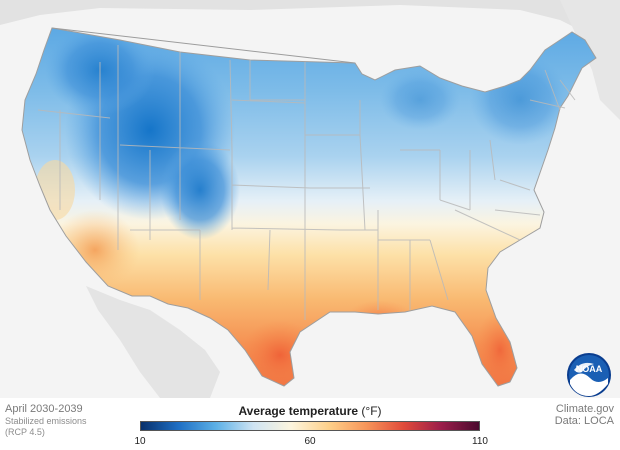 The width and height of the screenshot is (620, 450). Describe the element at coordinates (46, 421) in the screenshot. I see `scenario-line-1: Stabilized emissions` at that location.